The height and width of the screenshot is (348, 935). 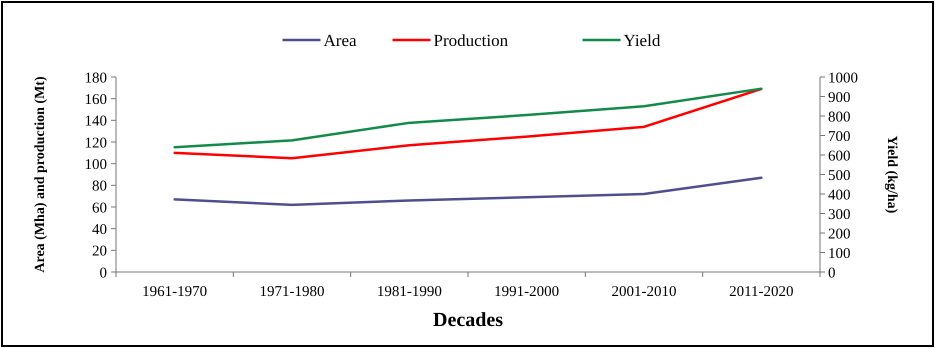 What do you see at coordinates (95, 122) in the screenshot?
I see `y-tick-label: 140` at bounding box center [95, 122].